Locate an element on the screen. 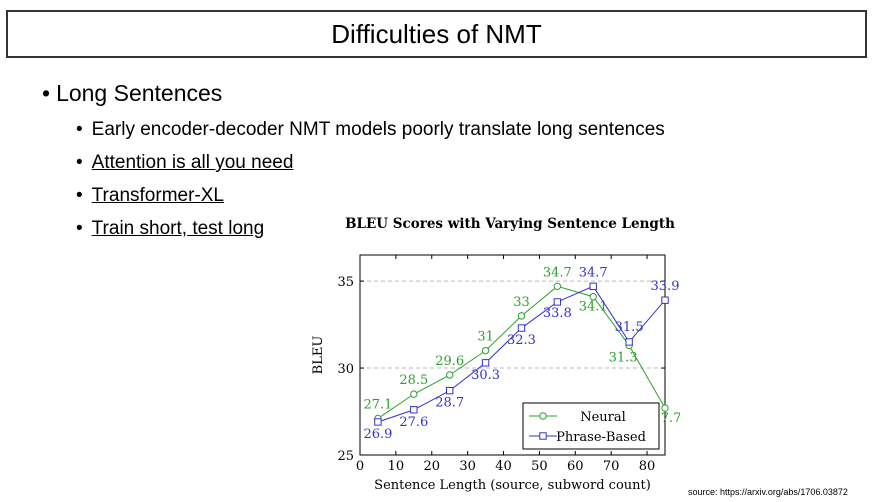 The image size is (875, 502). y-tick-label: 25 is located at coordinates (345, 456).